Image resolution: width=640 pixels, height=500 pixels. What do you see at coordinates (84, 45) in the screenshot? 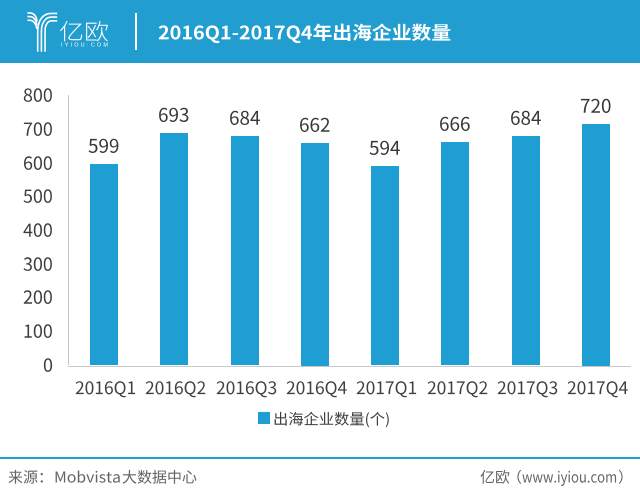
I see `svg-text: IYIOU·COM` at bounding box center [84, 45].